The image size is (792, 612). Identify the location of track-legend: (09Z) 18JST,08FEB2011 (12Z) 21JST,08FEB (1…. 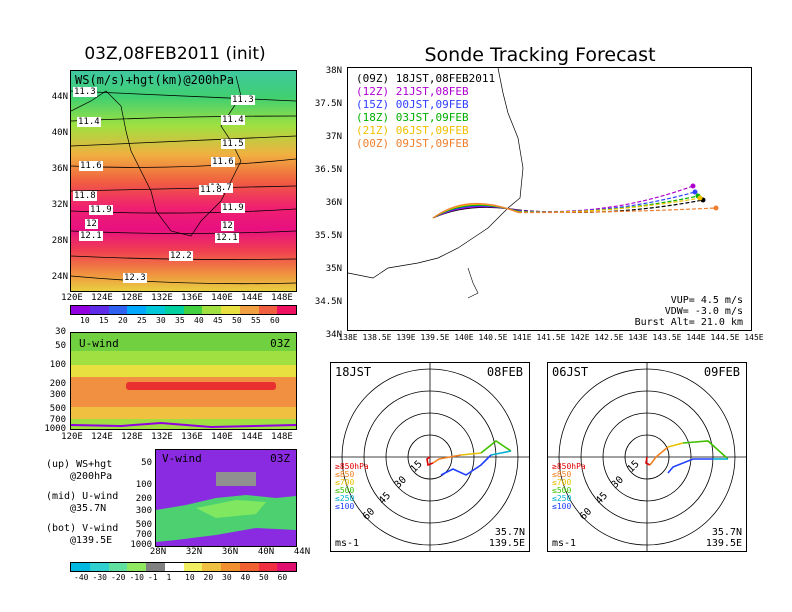
(425, 111).